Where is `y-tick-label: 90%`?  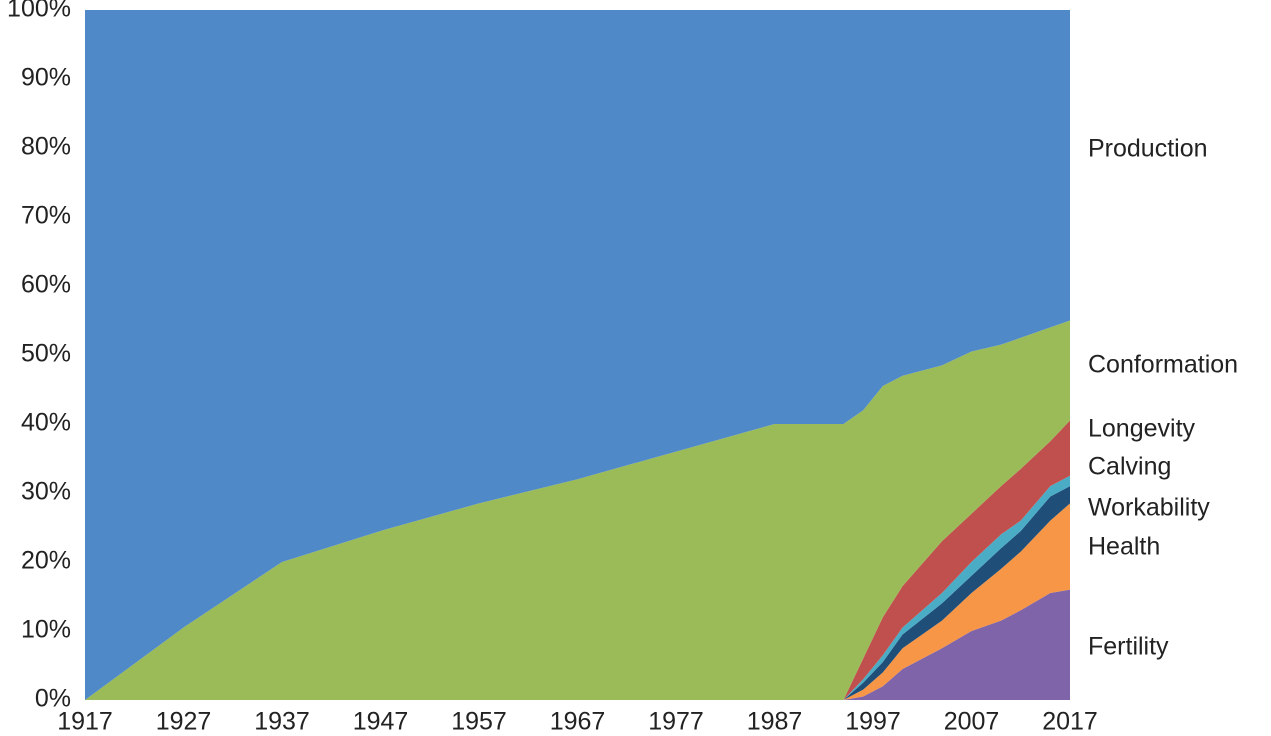 y-tick-label: 90% is located at coordinates (46, 78).